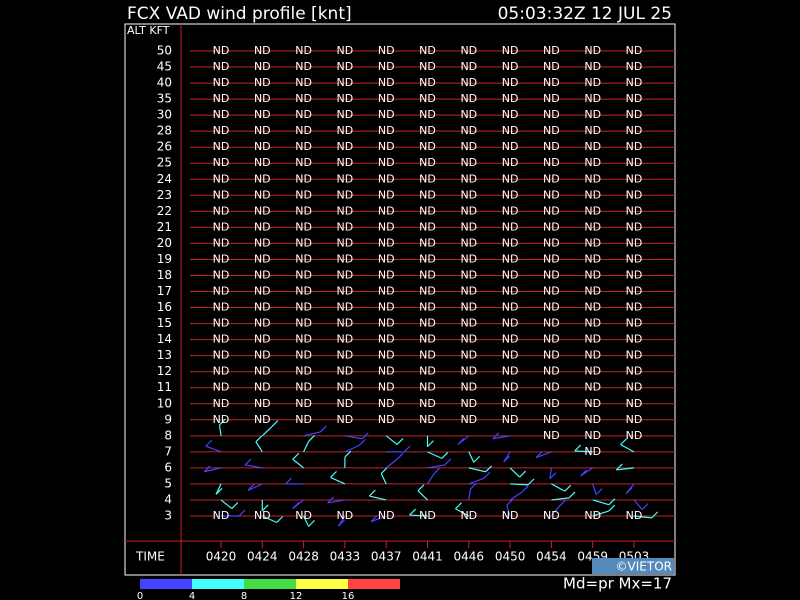  I want to click on timestamp: 05:03:32Z 12 JUL 25, so click(585, 14).